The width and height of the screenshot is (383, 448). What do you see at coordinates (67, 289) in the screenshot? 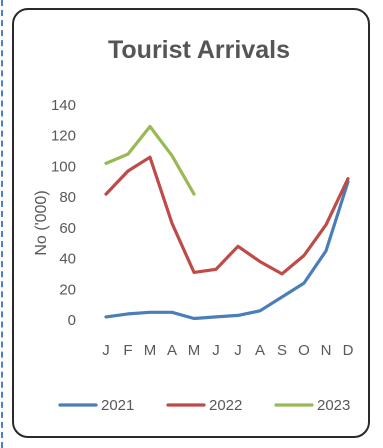
I see `y-tick-label: 20` at bounding box center [67, 289].